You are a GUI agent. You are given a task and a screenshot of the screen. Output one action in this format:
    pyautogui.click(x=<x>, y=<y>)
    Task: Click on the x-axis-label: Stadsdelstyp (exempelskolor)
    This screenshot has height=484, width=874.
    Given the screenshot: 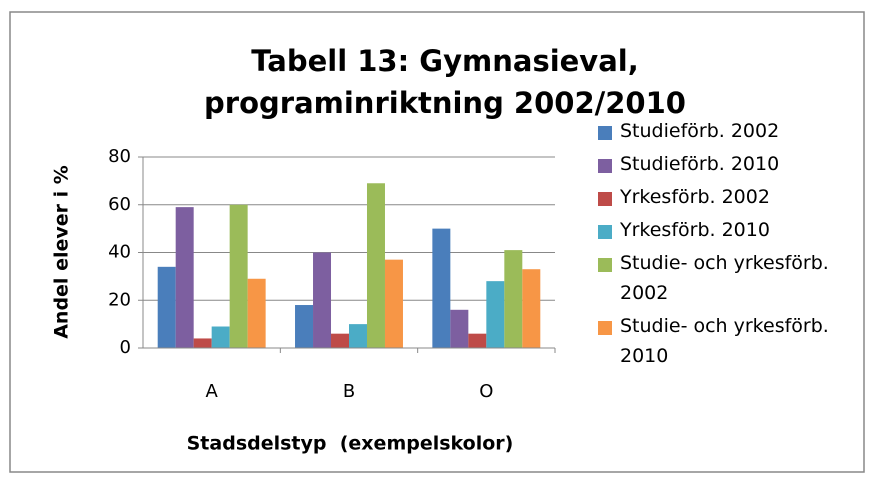 What is the action you would take?
    pyautogui.click(x=350, y=444)
    